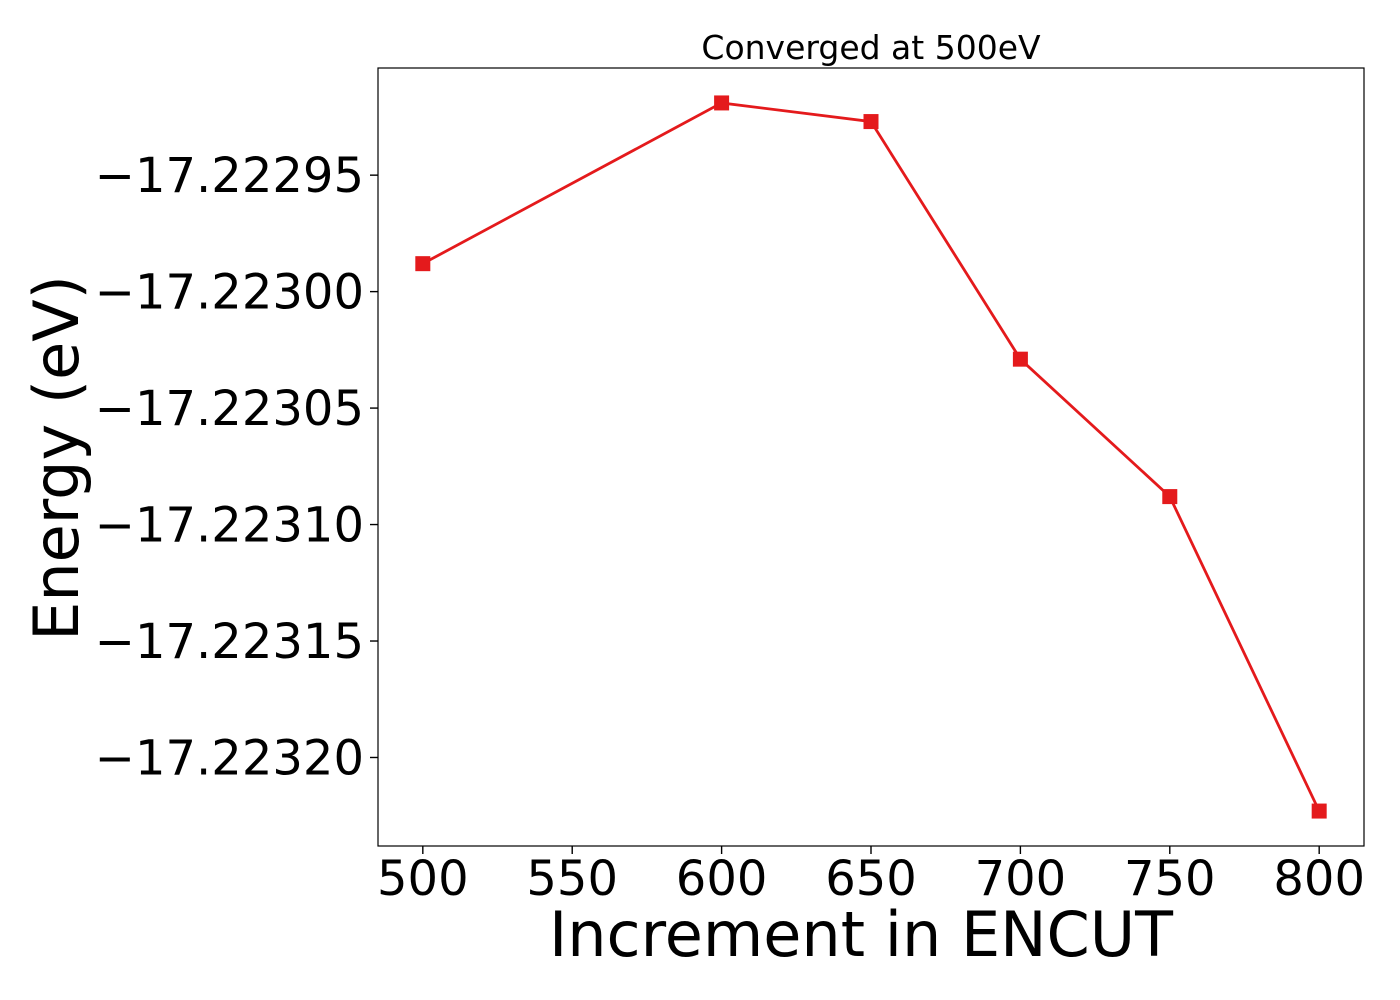  What do you see at coordinates (229, 526) in the screenshot?
I see `y-tick-label: −17.22310` at bounding box center [229, 526].